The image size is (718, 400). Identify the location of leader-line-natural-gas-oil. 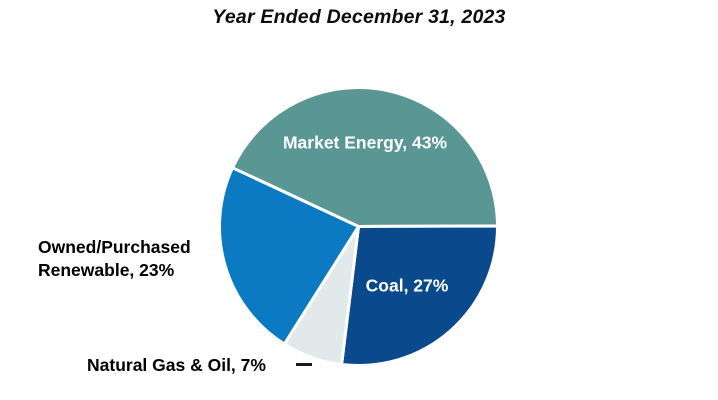
(304, 364).